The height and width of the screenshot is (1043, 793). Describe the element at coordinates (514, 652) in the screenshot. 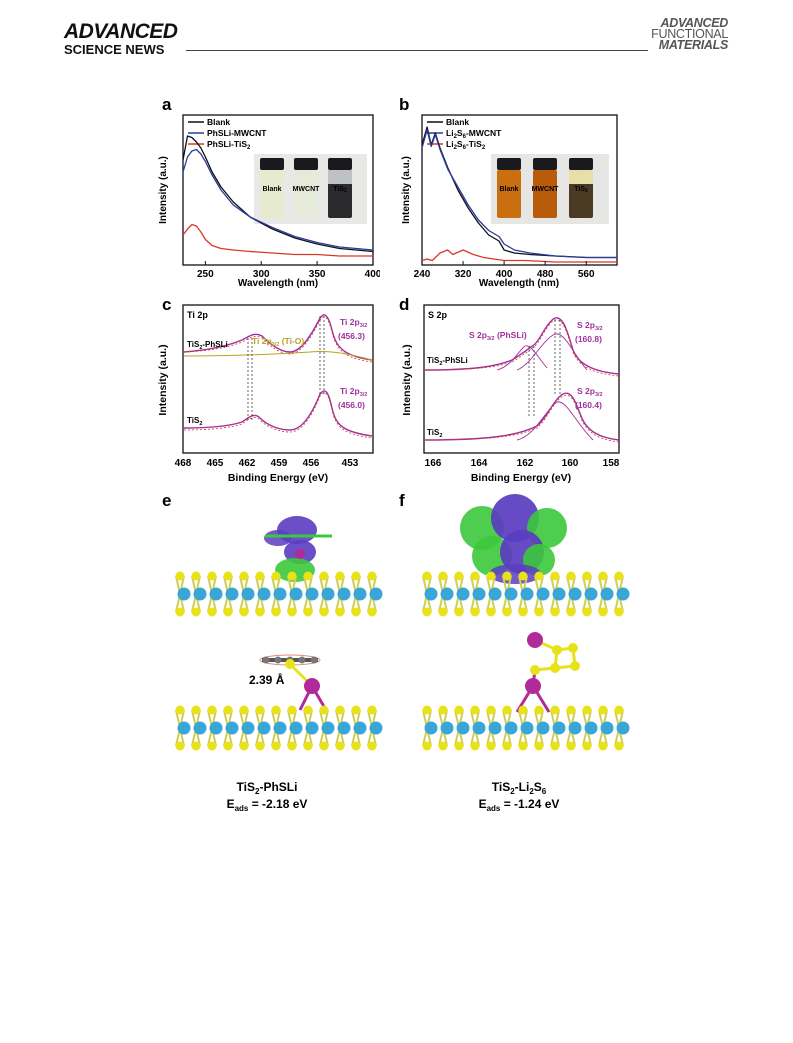

I see `panel-f: f TiS2-Li2S6 Eads = -1.24 eV` at that location.